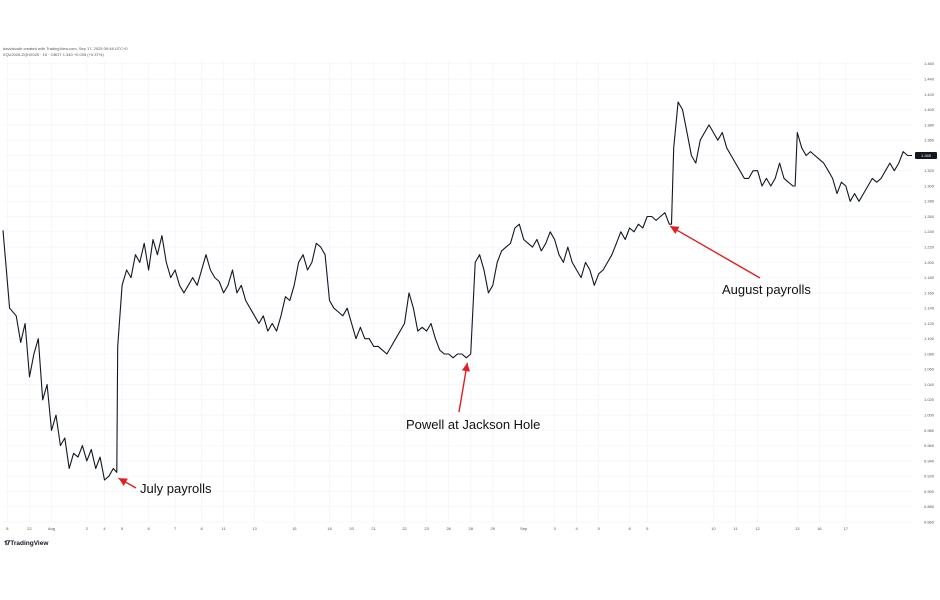  What do you see at coordinates (929, 78) in the screenshot?
I see `y-tick-label: 1.440` at bounding box center [929, 78].